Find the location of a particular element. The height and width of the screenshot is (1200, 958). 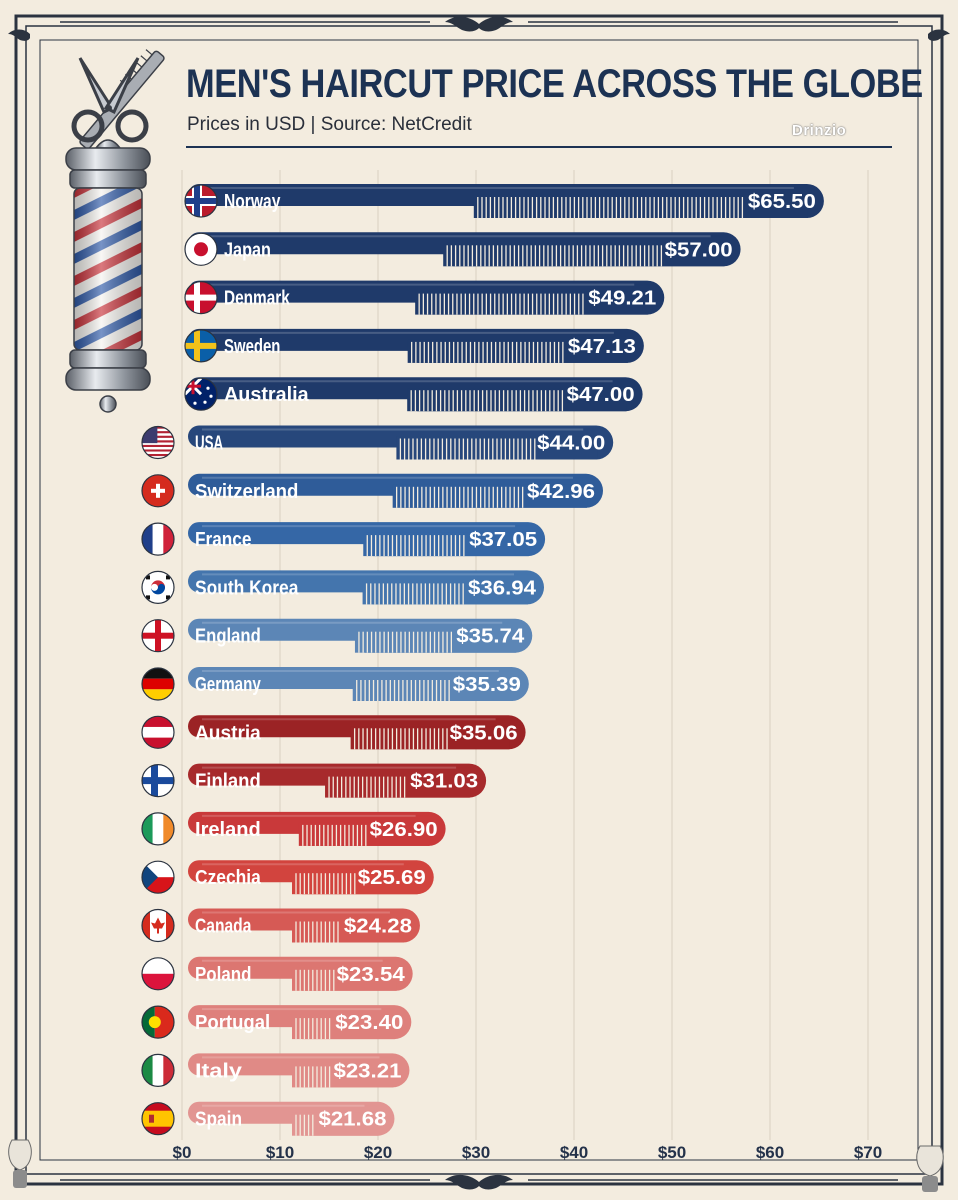

bar-row: Germany $35.39 is located at coordinates (335, 684).